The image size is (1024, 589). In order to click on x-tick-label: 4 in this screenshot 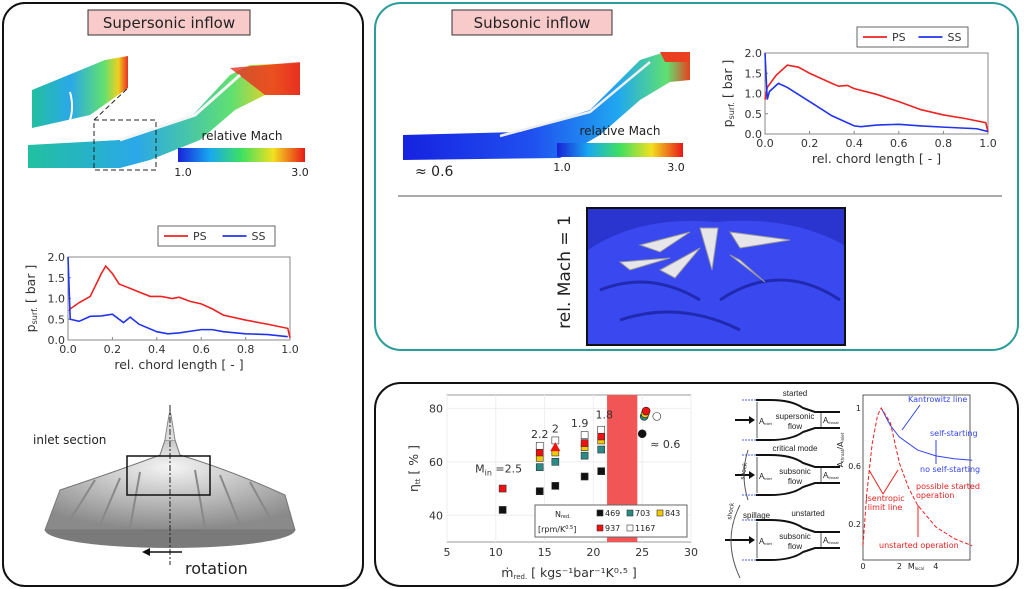, I will do `click(935, 566)`.